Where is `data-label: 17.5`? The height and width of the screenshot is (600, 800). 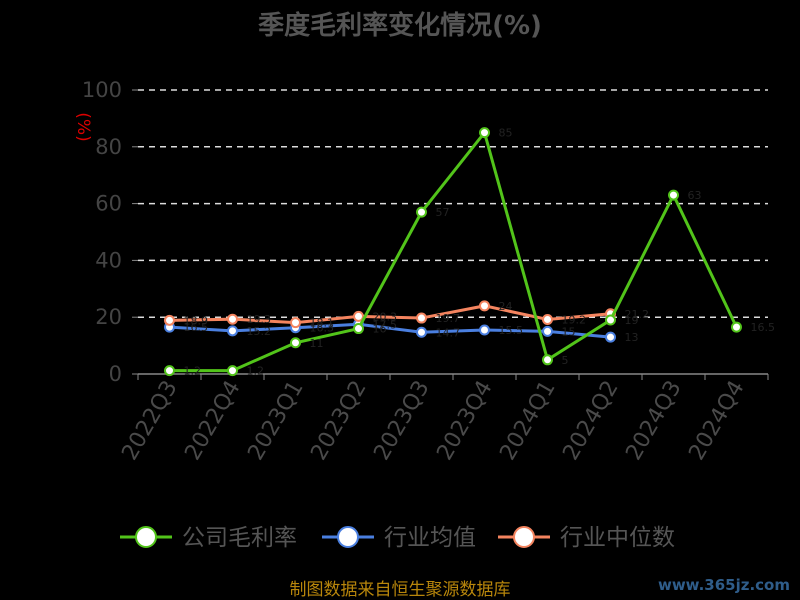
data-label: 17.5 is located at coordinates (385, 324).